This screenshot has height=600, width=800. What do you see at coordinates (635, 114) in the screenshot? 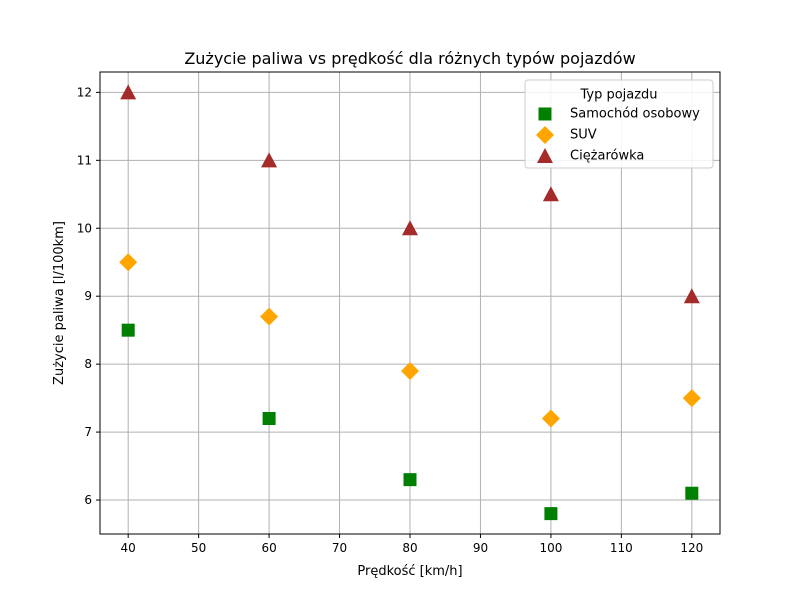
I see `legend-entry-label: Samochód osobowy` at bounding box center [635, 114].